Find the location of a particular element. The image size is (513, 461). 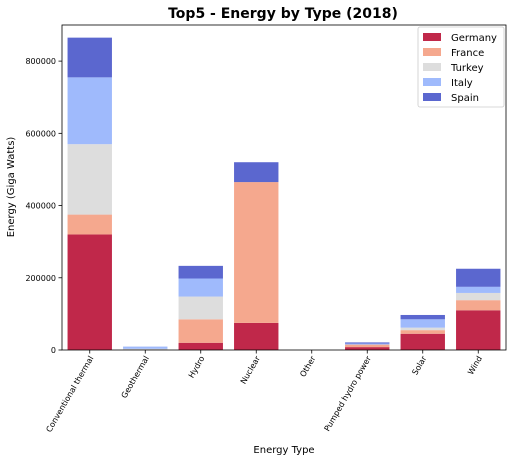

y-tick-label: 400000 is located at coordinates (40, 206).